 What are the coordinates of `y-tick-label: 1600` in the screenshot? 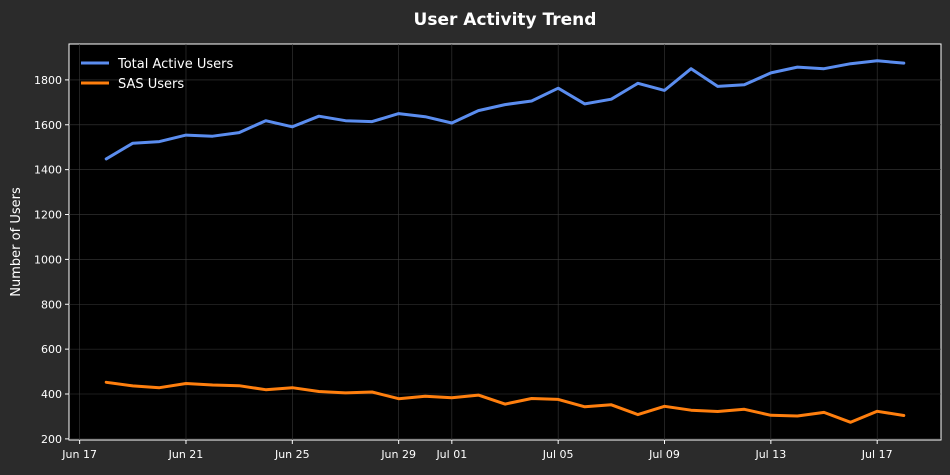 It's located at (48, 125).